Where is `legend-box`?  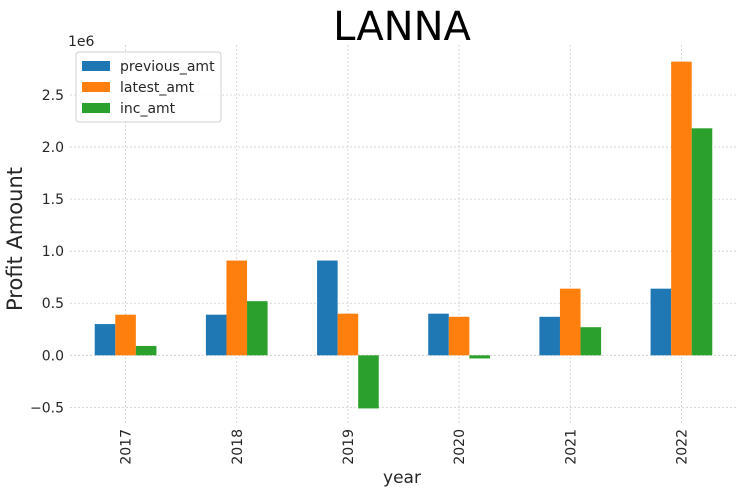 legend-box is located at coordinates (148, 87).